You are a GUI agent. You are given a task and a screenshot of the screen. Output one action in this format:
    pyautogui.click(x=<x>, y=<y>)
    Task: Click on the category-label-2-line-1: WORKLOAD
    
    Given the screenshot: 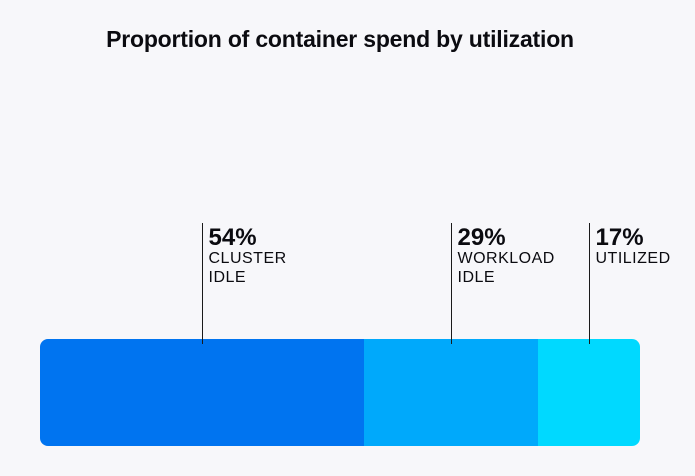 What is the action you would take?
    pyautogui.click(x=506, y=258)
    